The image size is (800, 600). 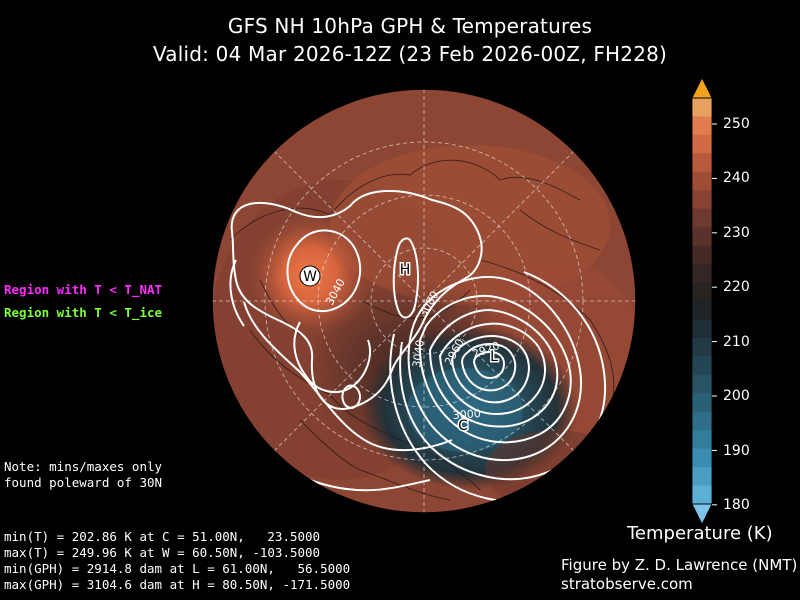 I want to click on contour-label: 3000, so click(x=466, y=414).